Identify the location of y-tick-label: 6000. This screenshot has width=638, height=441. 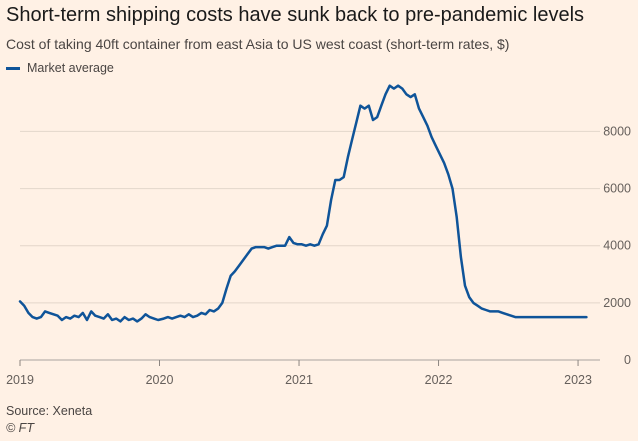
(617, 189).